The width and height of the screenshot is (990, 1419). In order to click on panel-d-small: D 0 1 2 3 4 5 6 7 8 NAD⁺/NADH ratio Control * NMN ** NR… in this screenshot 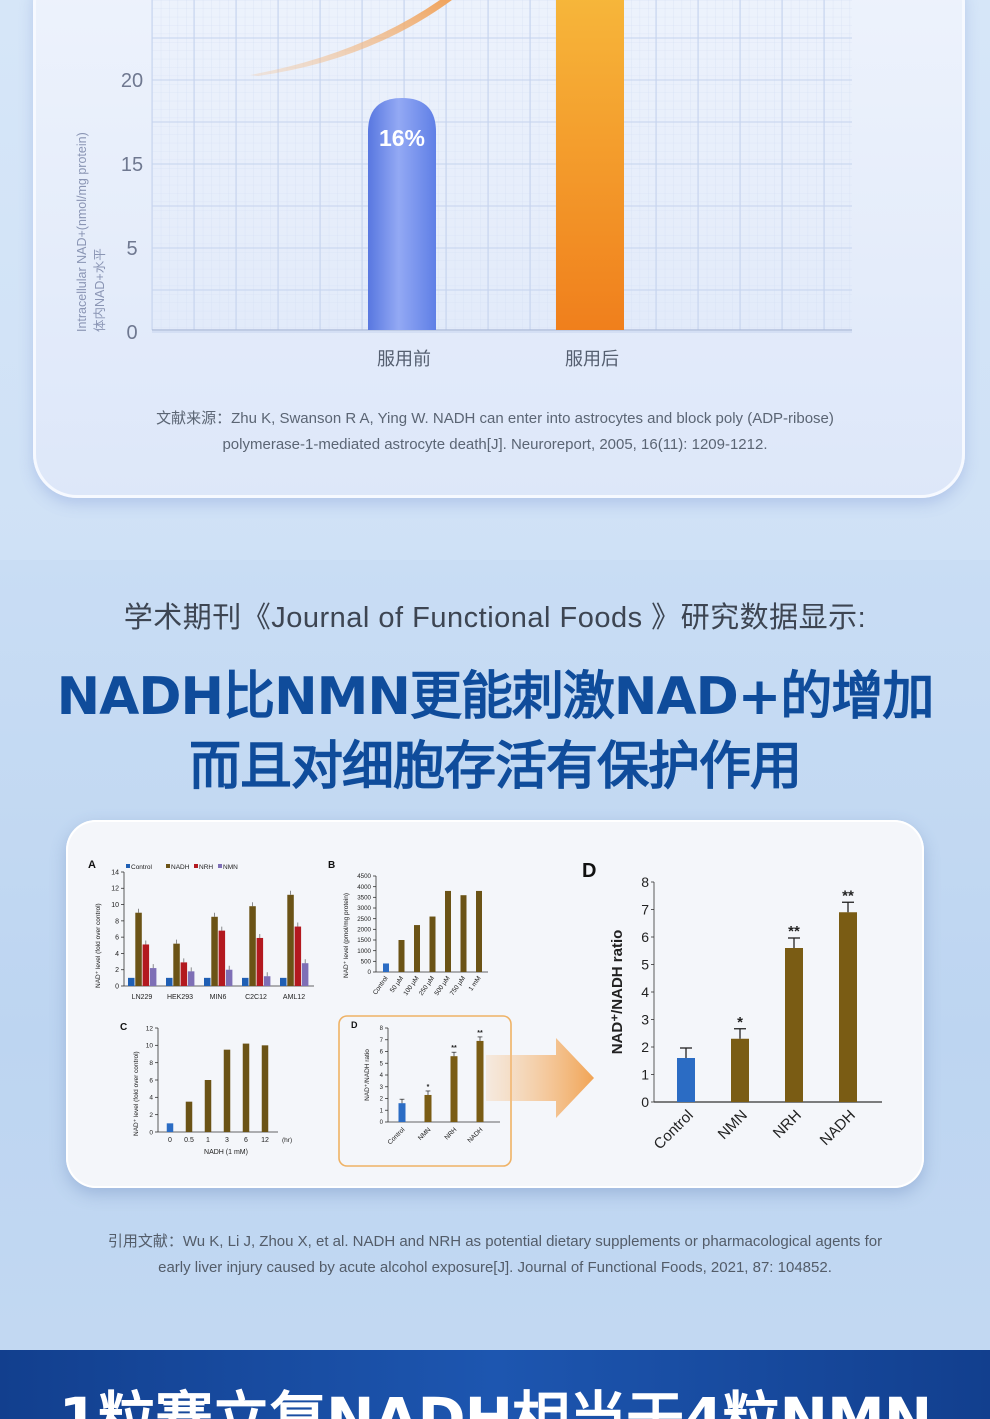, I will do `click(425, 1083)`.